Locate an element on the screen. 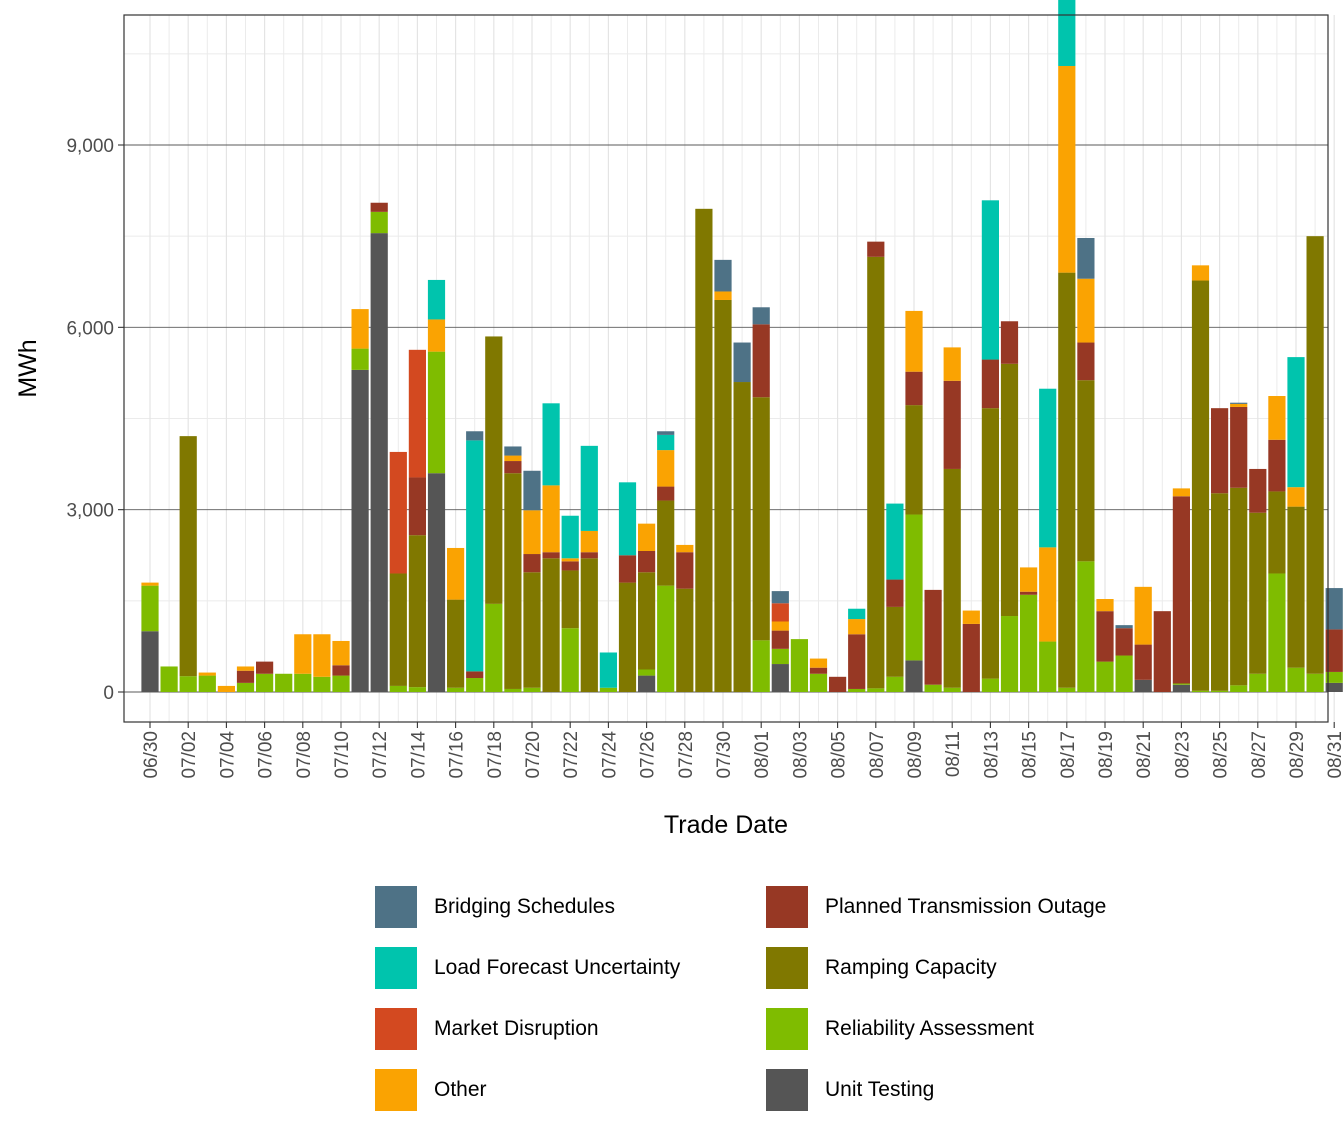  x-tick-label: 08/21 is located at coordinates (1144, 755).